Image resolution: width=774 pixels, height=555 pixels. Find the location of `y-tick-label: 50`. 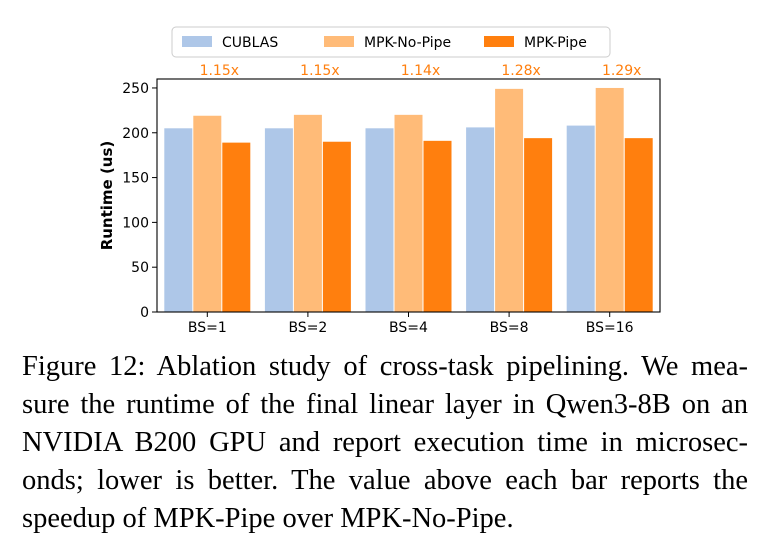

y-tick-label: 50 is located at coordinates (140, 268).